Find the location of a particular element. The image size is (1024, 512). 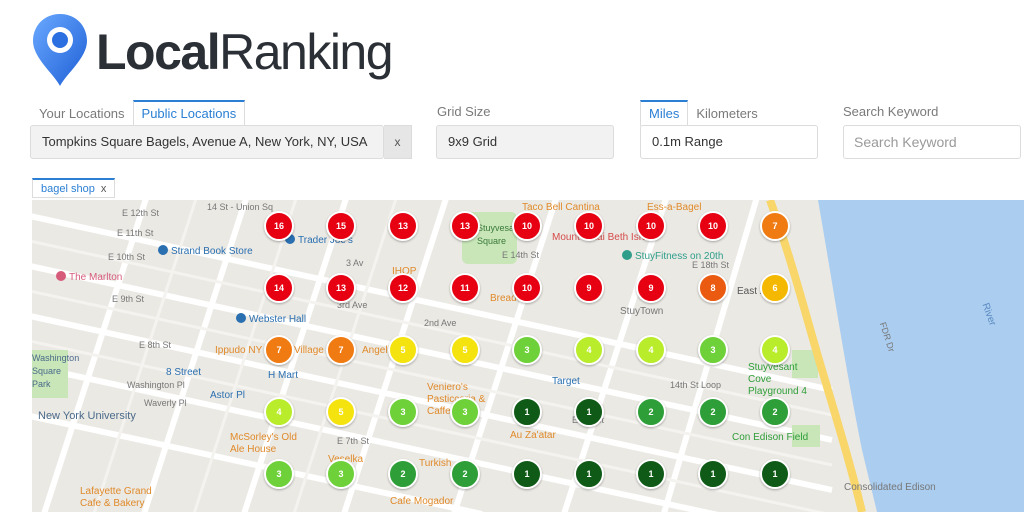

map-place: Trader Joe's is located at coordinates (319, 240).